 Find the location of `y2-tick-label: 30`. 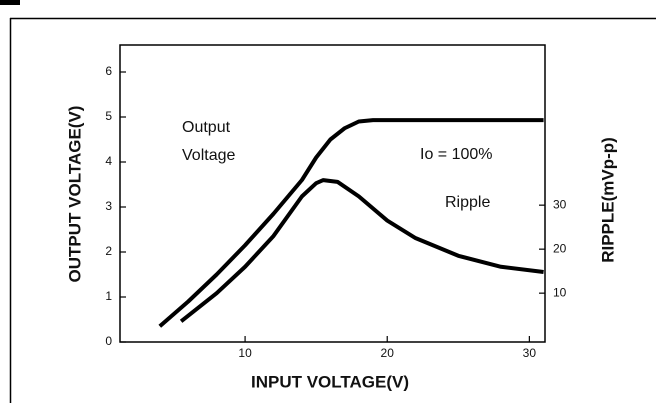

y2-tick-label: 30 is located at coordinates (560, 204).